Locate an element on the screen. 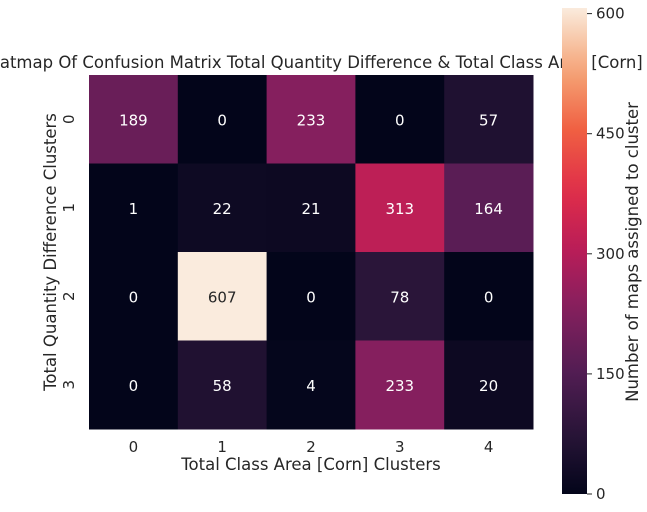 Image resolution: width=647 pixels, height=512 pixels. x-tick-label: 2 is located at coordinates (311, 447).